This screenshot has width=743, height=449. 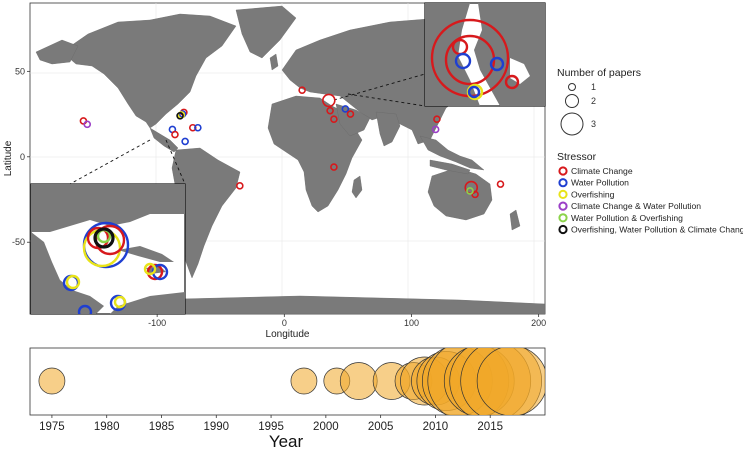 What do you see at coordinates (22, 157) in the screenshot?
I see `map-y-tick-label: 0` at bounding box center [22, 157].